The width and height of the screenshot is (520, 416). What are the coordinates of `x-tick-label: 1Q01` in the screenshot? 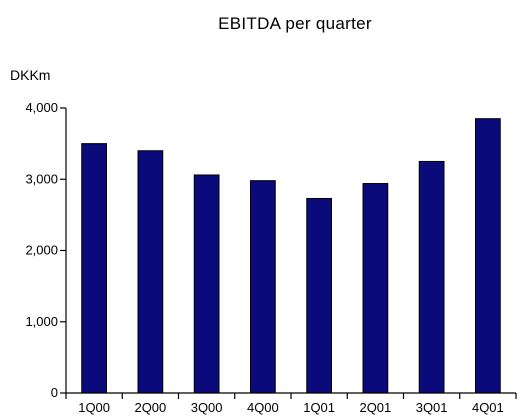 It's located at (319, 407).